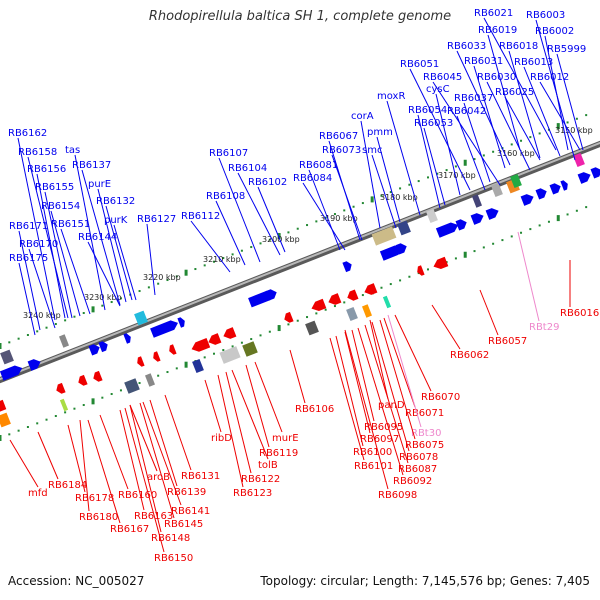 Image resolution: width=600 pixels, height=600 pixels. What do you see at coordinates (493, 13) in the screenshot?
I see `forward-gene-label: RB6021` at bounding box center [493, 13].